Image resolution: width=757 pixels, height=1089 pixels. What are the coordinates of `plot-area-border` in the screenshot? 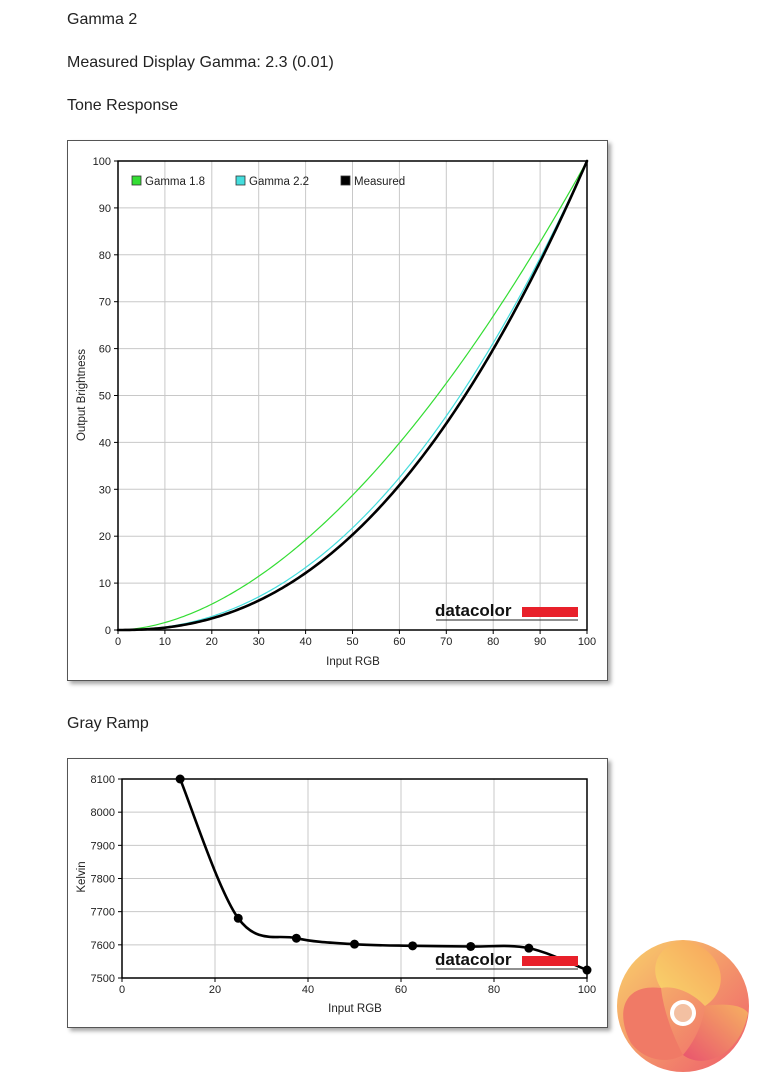 It's located at (354, 878).